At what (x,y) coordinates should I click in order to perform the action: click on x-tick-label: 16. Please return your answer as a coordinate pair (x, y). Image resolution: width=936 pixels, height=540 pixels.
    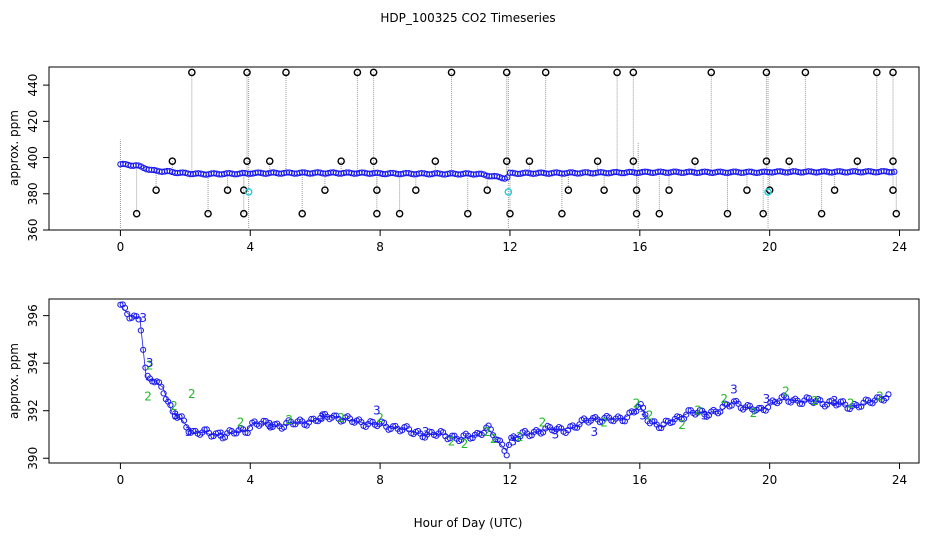
    Looking at the image, I should click on (639, 247).